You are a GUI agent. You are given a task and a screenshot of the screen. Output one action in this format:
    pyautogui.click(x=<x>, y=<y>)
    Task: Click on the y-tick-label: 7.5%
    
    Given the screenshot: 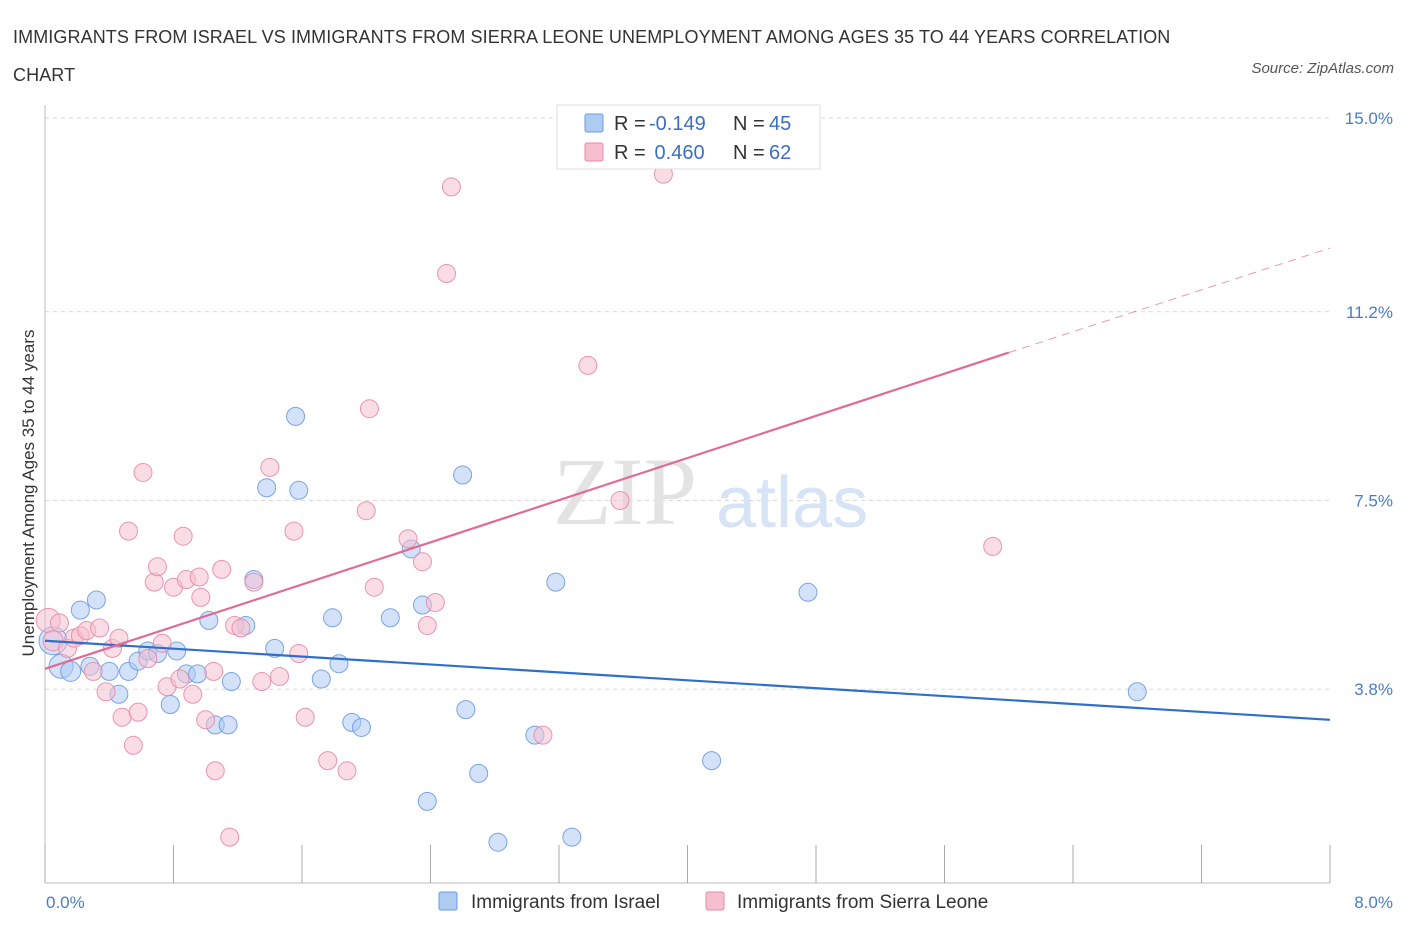 What is the action you would take?
    pyautogui.click(x=1373, y=501)
    